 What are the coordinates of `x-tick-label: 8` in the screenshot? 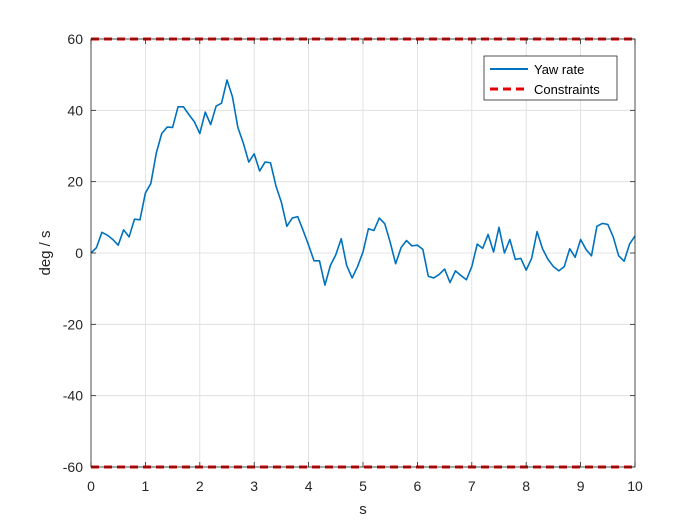 It's located at (526, 486).